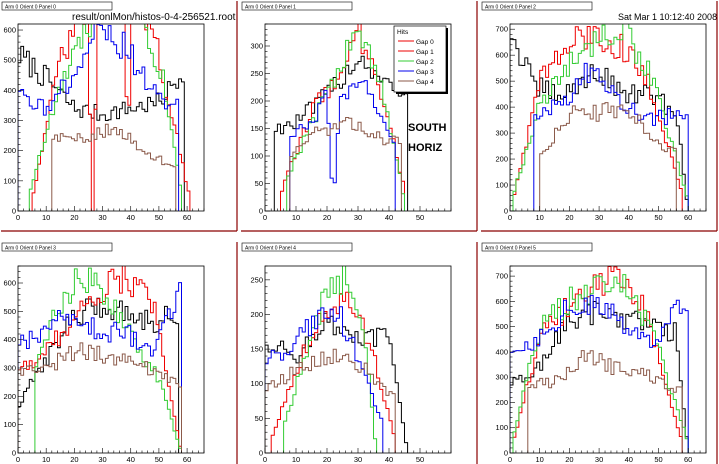 The image size is (719, 464). I want to click on legend: Hits Gap 0 Gap 1 Gap 2 Gap 3 Gap 4, so click(420, 59).